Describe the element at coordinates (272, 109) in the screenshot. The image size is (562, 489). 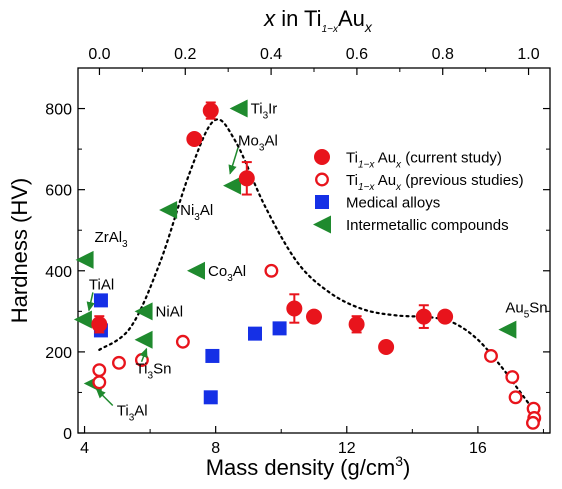
I see `annotation-rest: Ir` at that location.